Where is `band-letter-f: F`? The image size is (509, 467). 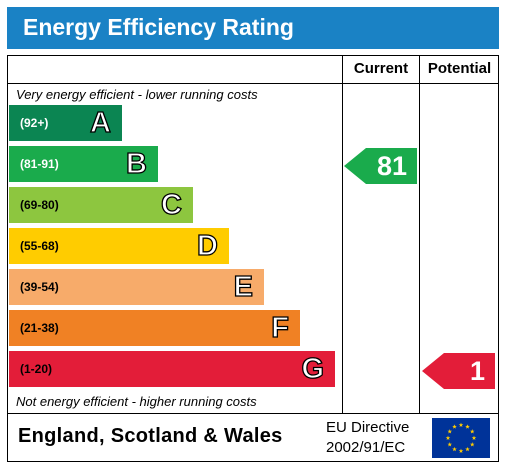 band-letter-f: F is located at coordinates (280, 327).